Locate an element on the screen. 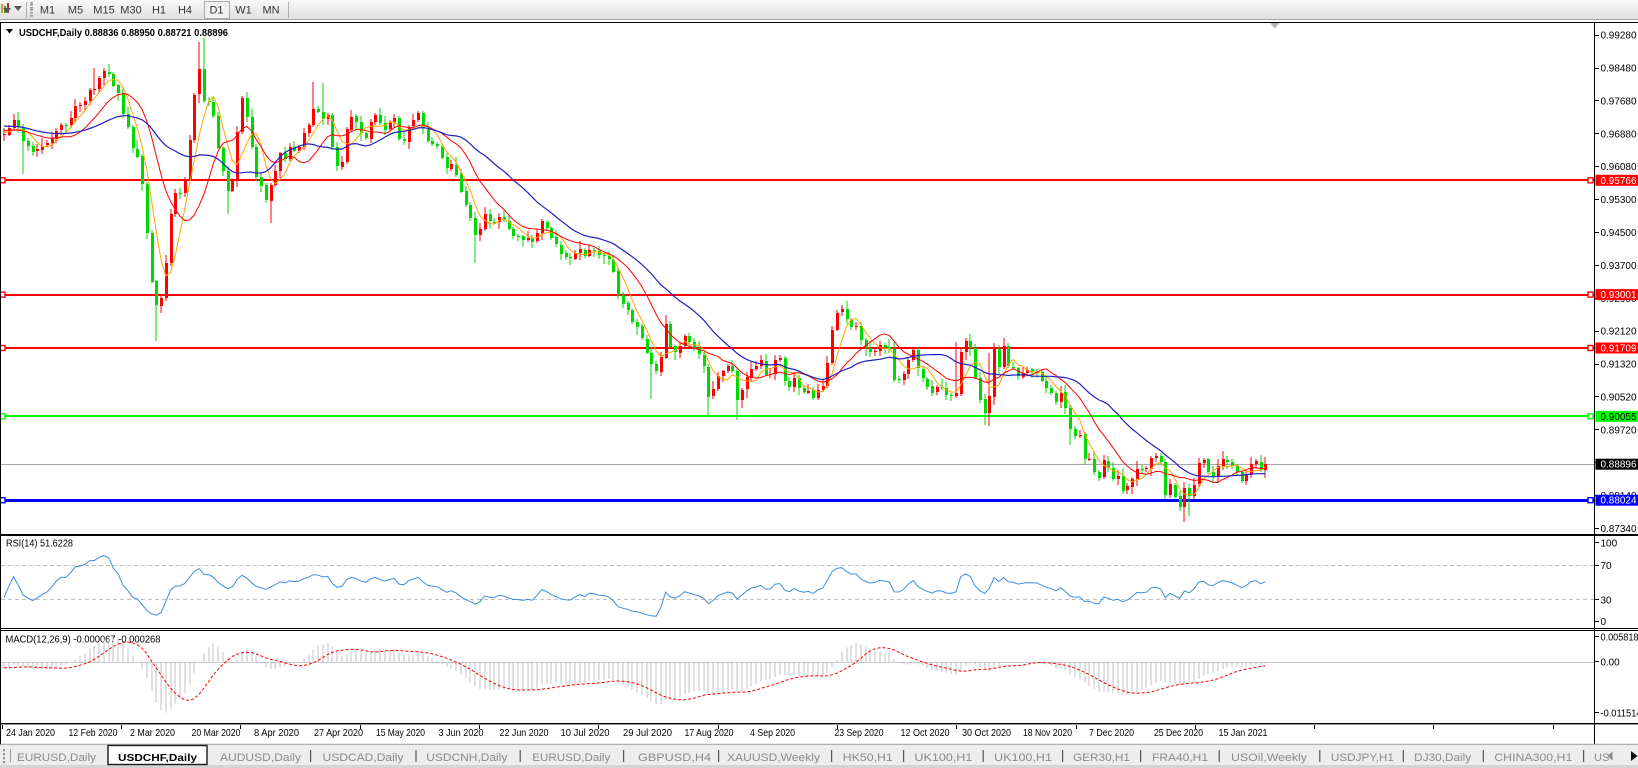 This screenshot has width=1638, height=768. svg-text: USDCNH,Daily is located at coordinates (467, 758).